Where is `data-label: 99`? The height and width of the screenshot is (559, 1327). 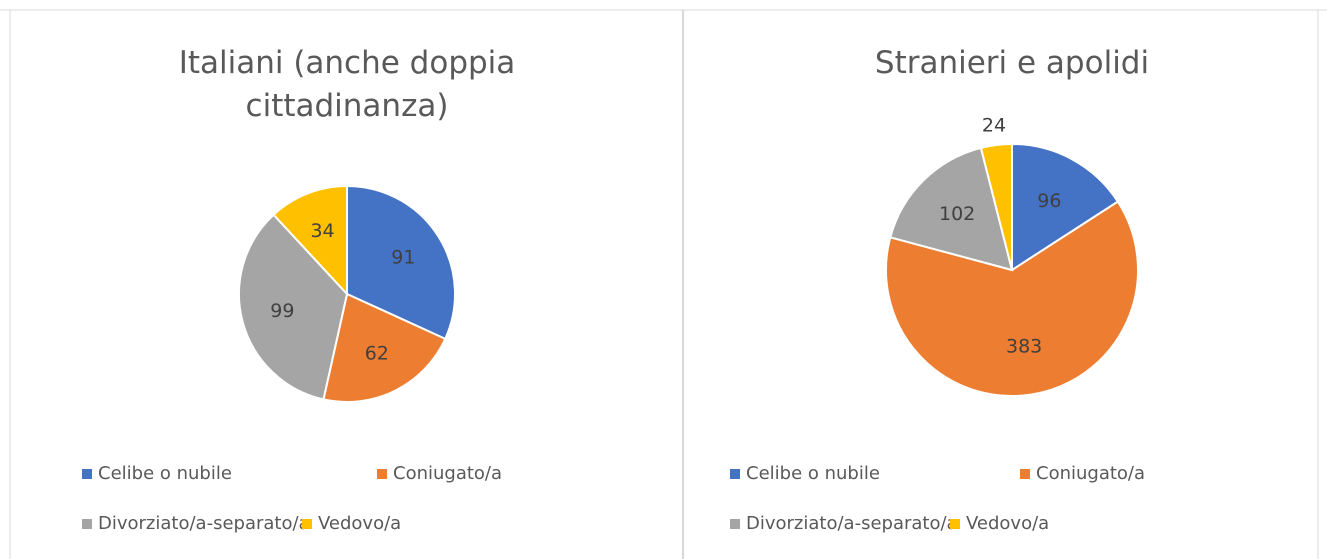
data-label: 99 is located at coordinates (282, 311).